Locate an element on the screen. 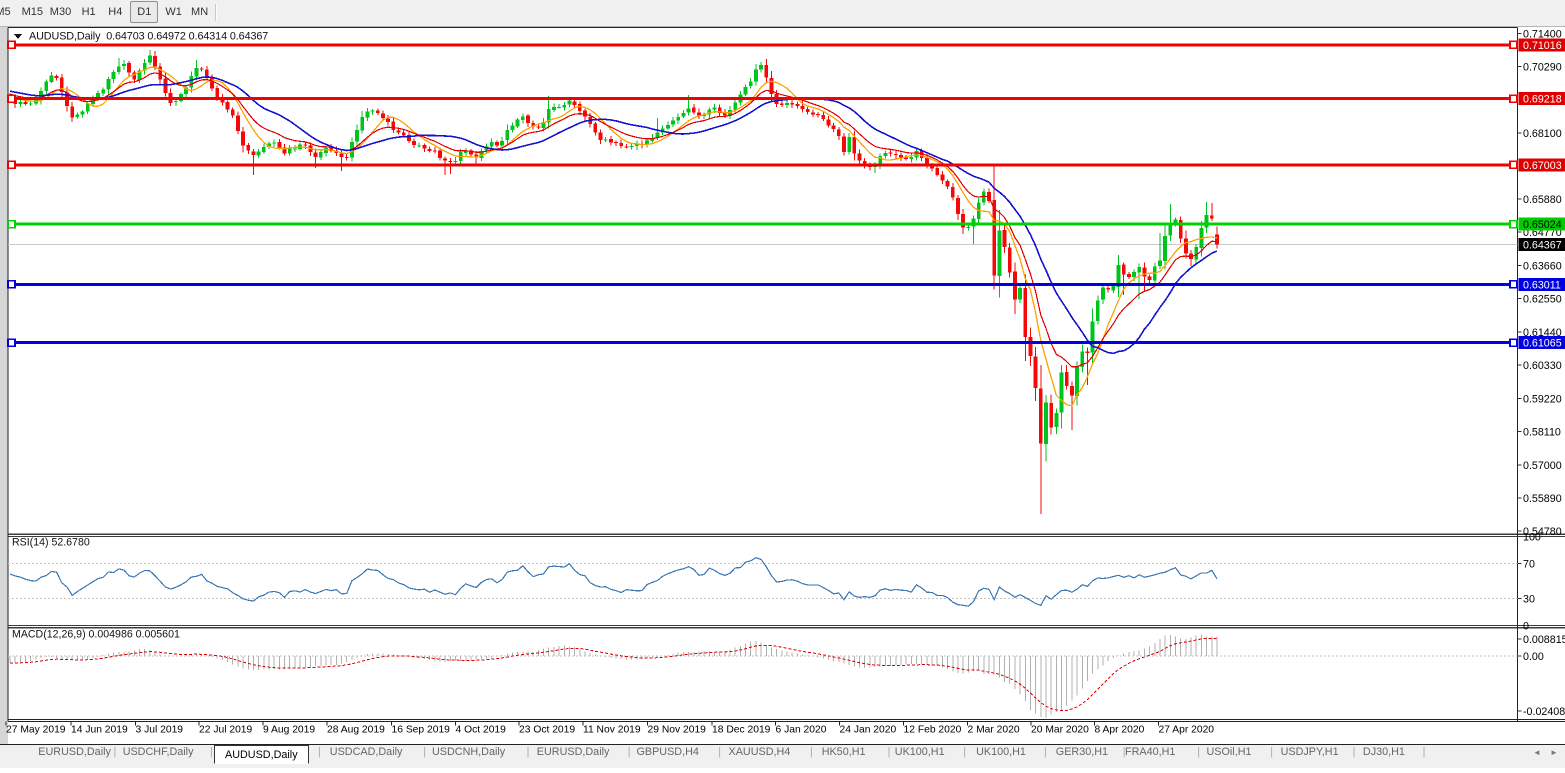  svg-text: 0.008815 is located at coordinates (1544, 640).